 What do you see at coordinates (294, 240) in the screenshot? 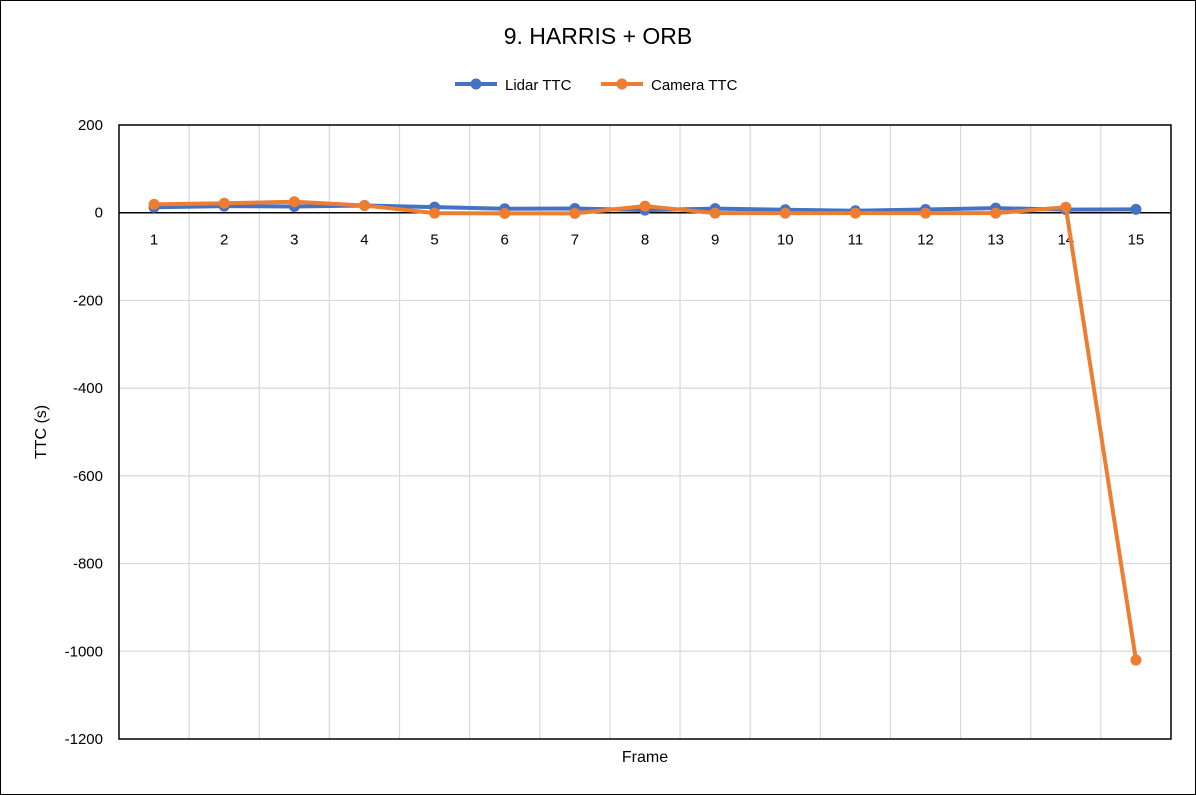
I see `x-tick-label: 3` at bounding box center [294, 240].